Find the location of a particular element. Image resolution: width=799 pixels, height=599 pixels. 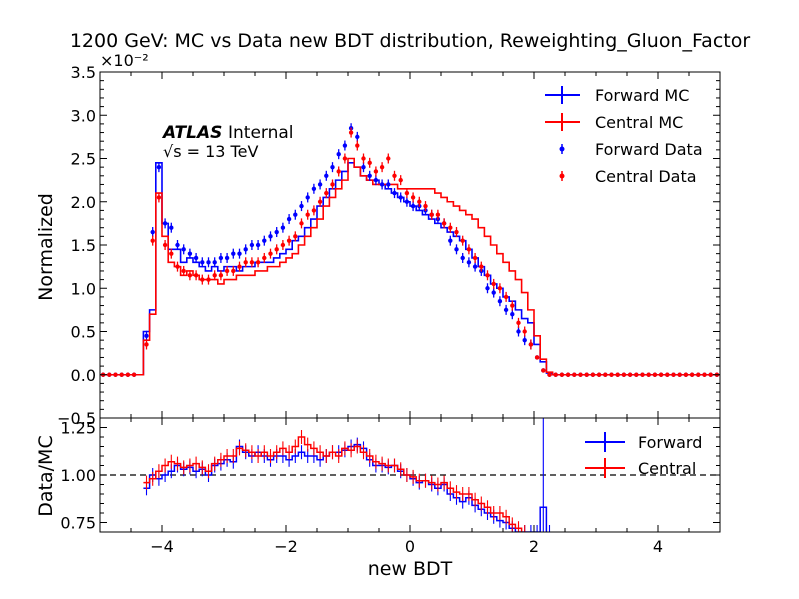

ratio-y-tick-label: 1.00 is located at coordinates (78, 475).